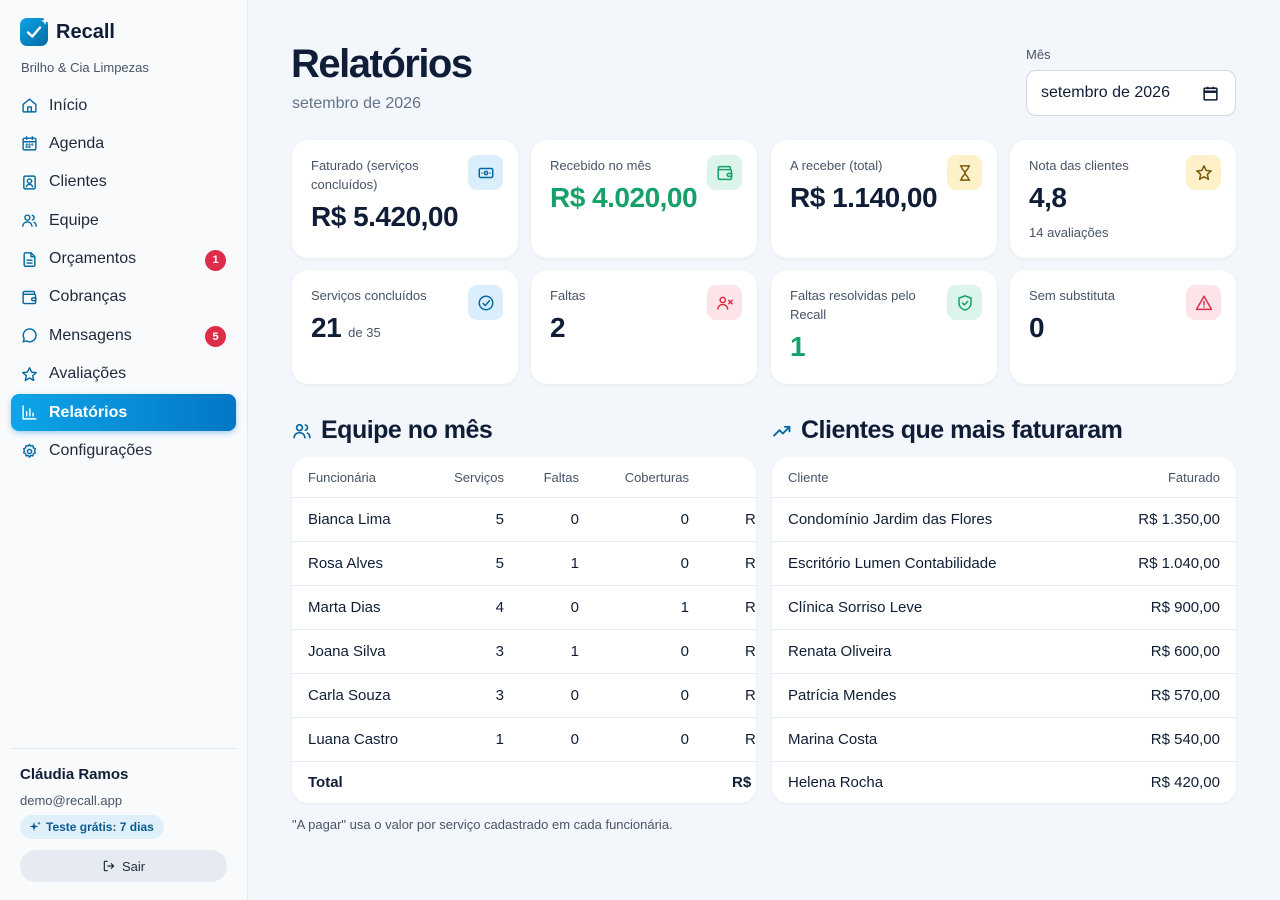 This screenshot has height=900, width=1280. I want to click on cell-billed: R$ 900,00, so click(1185, 607).